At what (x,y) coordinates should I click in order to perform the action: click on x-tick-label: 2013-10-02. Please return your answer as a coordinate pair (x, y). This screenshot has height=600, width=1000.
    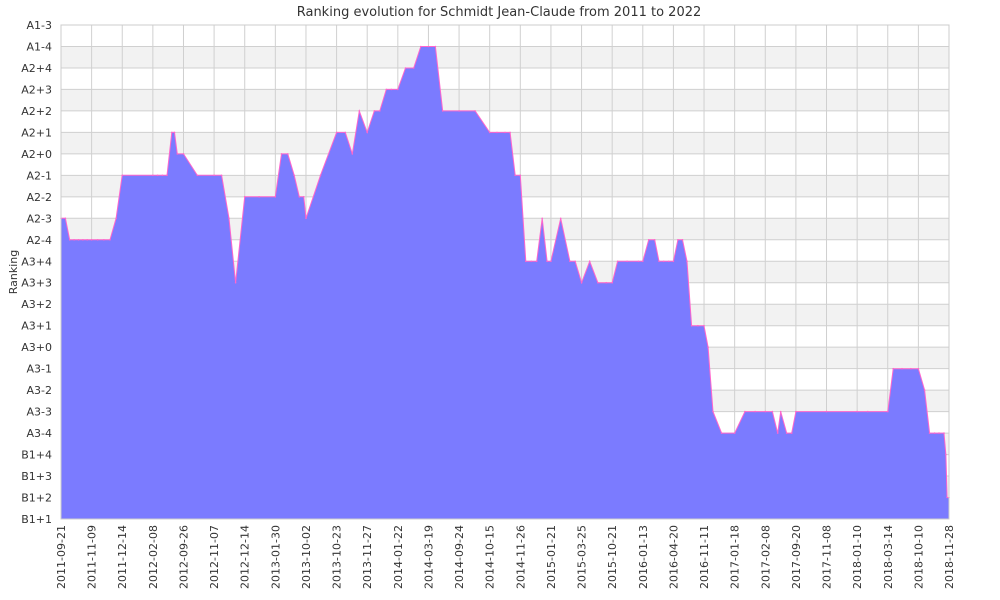
    Looking at the image, I should click on (306, 557).